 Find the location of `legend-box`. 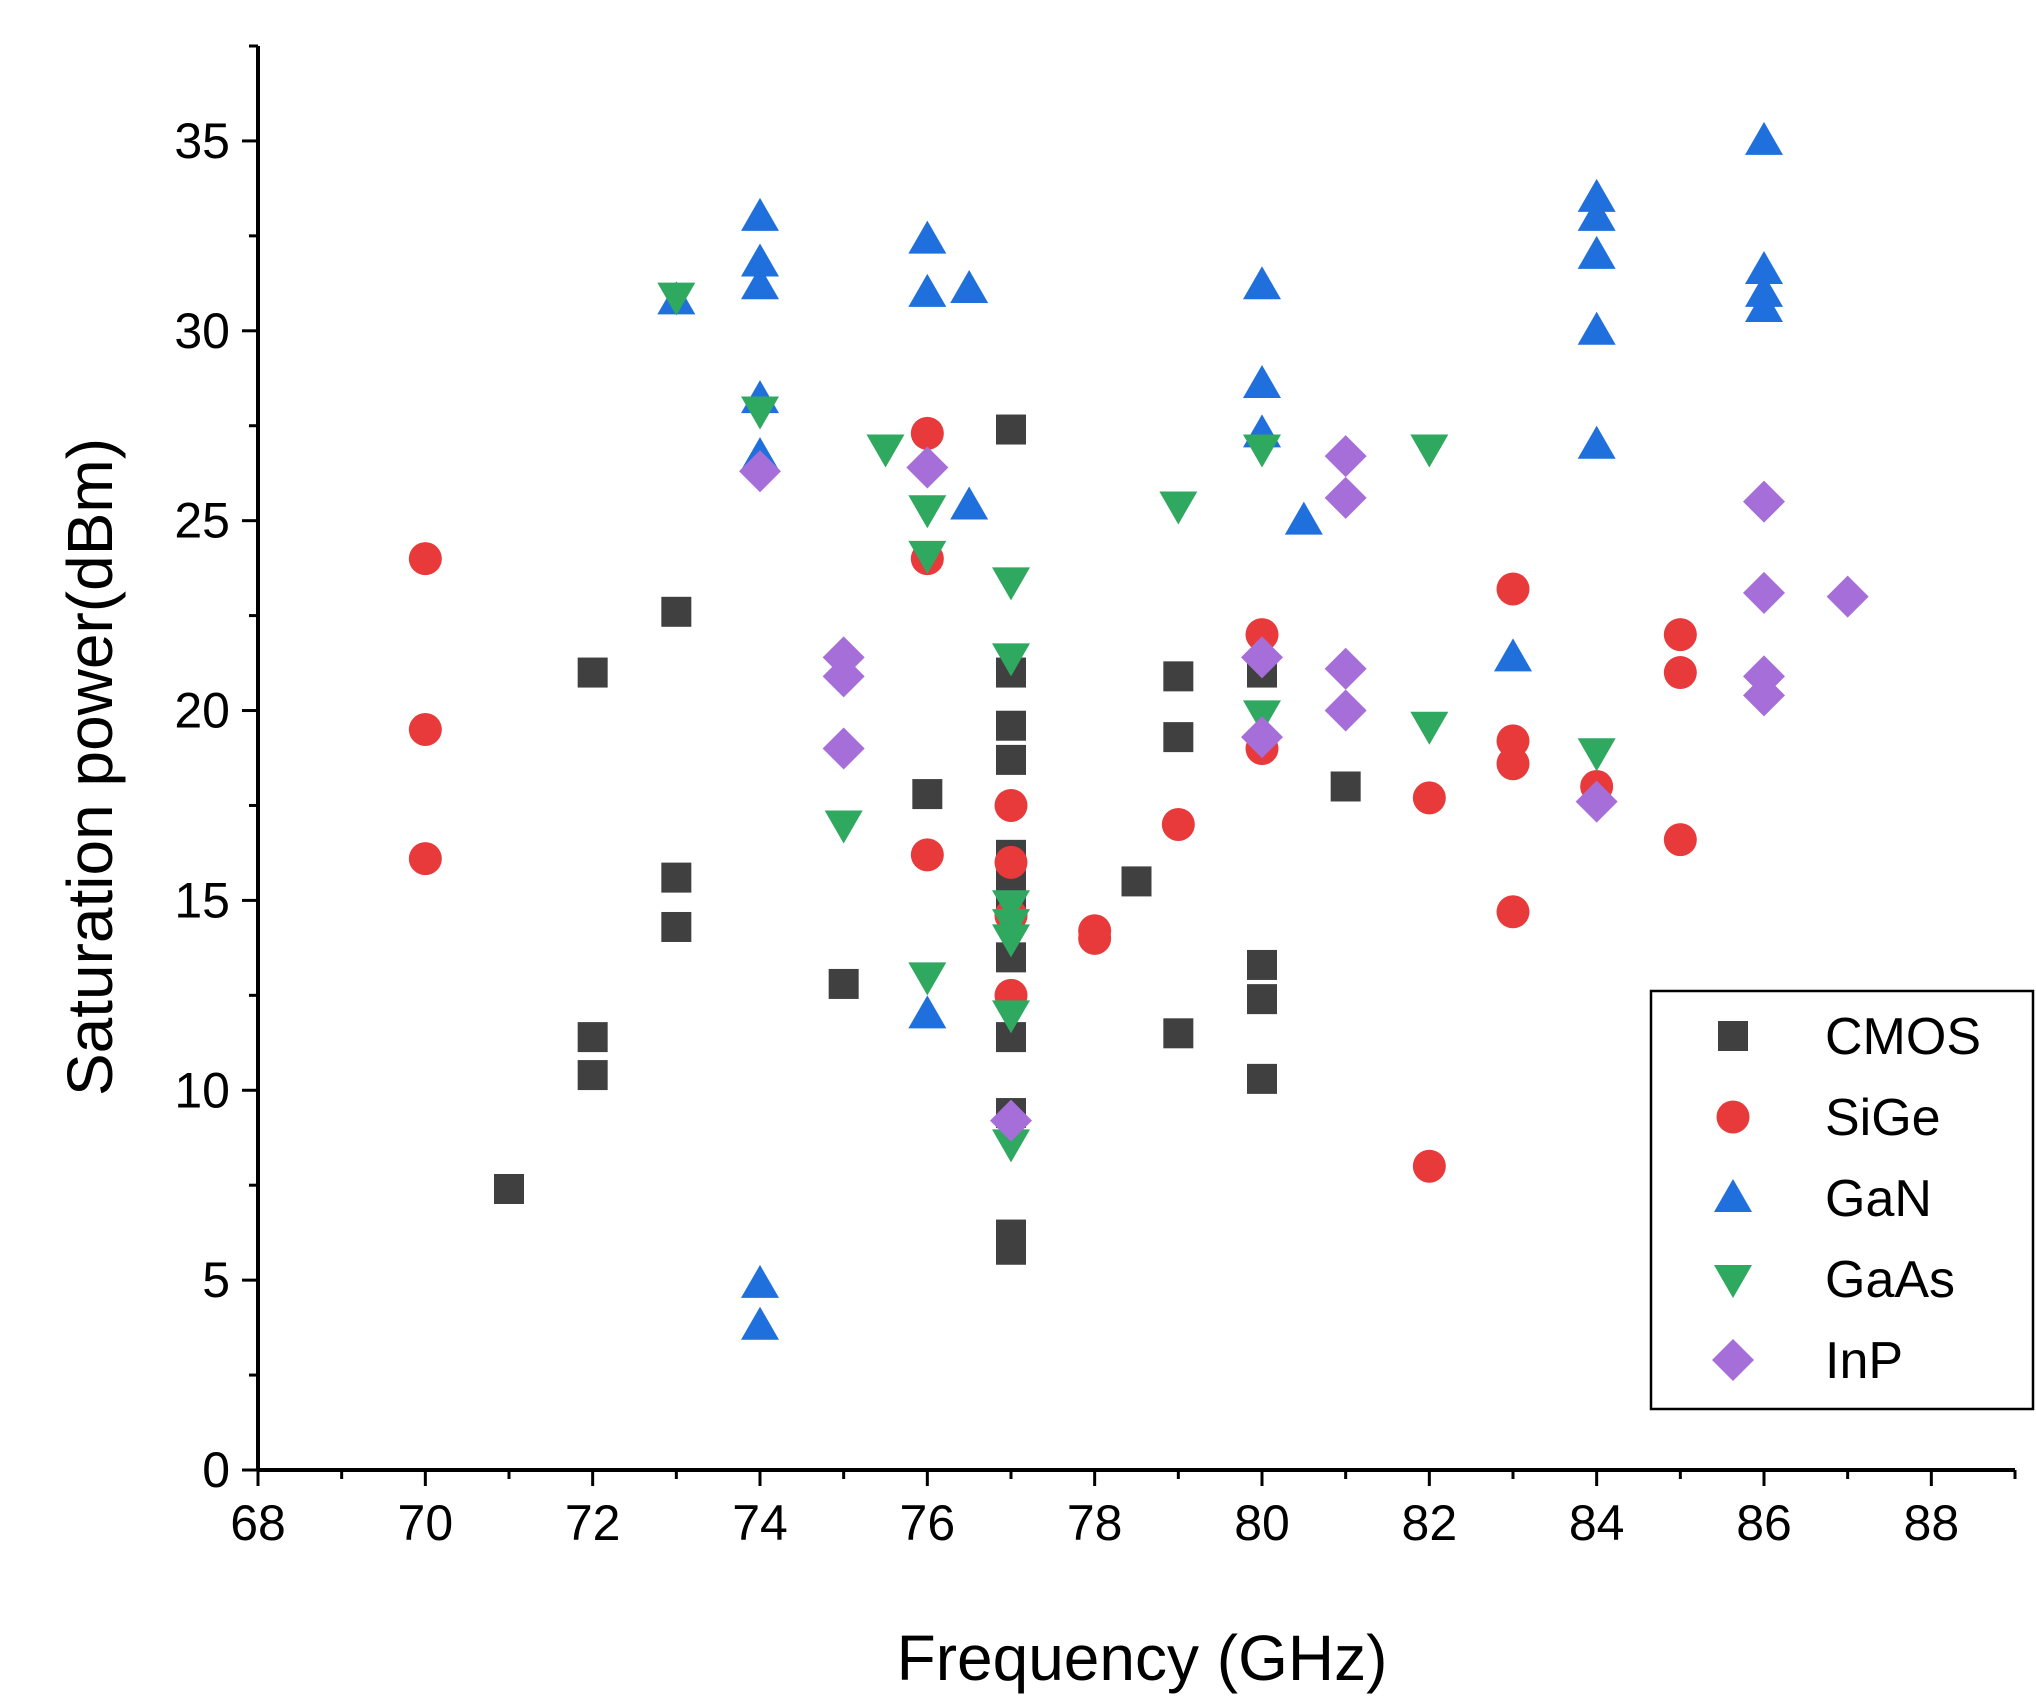

legend-box is located at coordinates (1842, 1200).